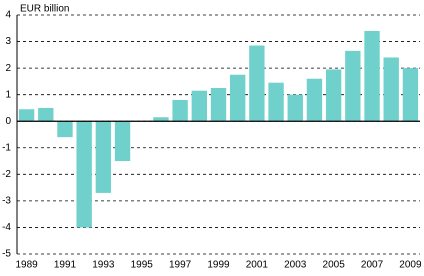 This screenshot has height=276, width=424. I want to click on y-tick-label: -2, so click(6, 174).